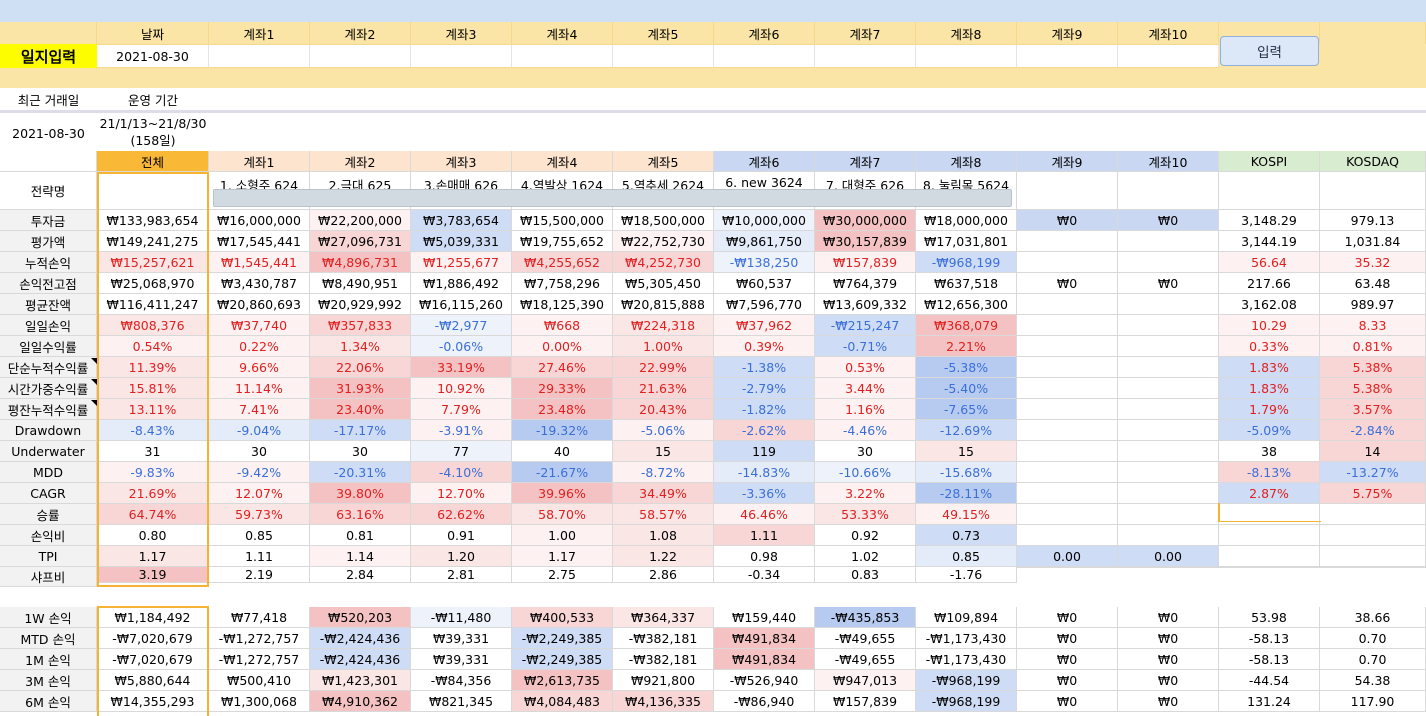 The image size is (1426, 716). What do you see at coordinates (153, 140) in the screenshot?
I see `period-days: (158일)` at bounding box center [153, 140].